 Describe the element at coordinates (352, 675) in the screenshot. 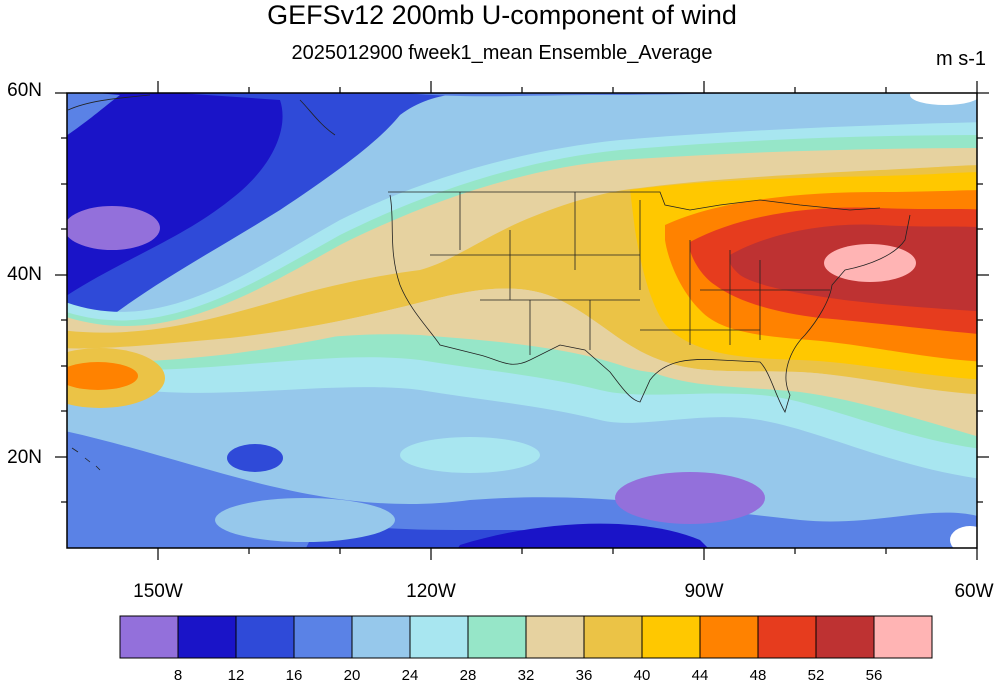

I see `colorbar-label: 20` at that location.